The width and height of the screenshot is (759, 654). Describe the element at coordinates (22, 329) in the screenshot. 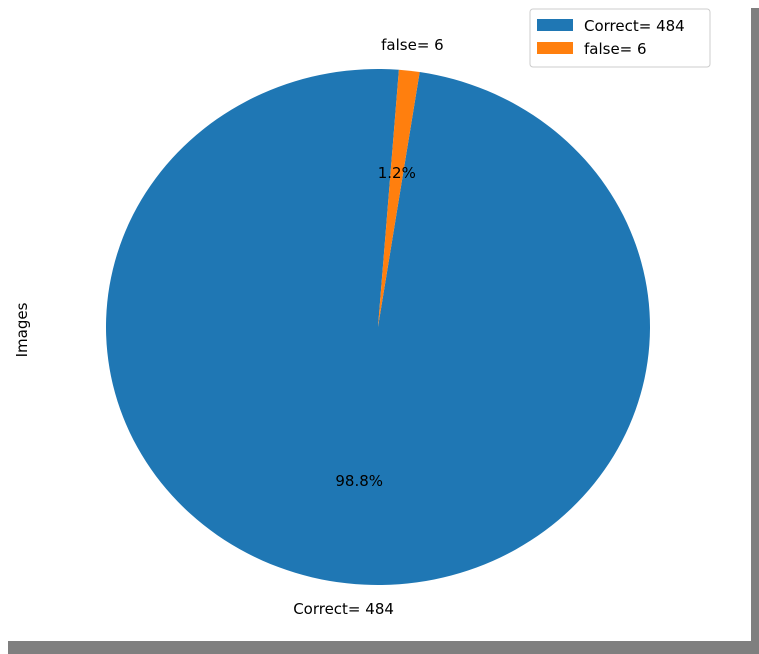

I see `y-axis-label: Images` at that location.